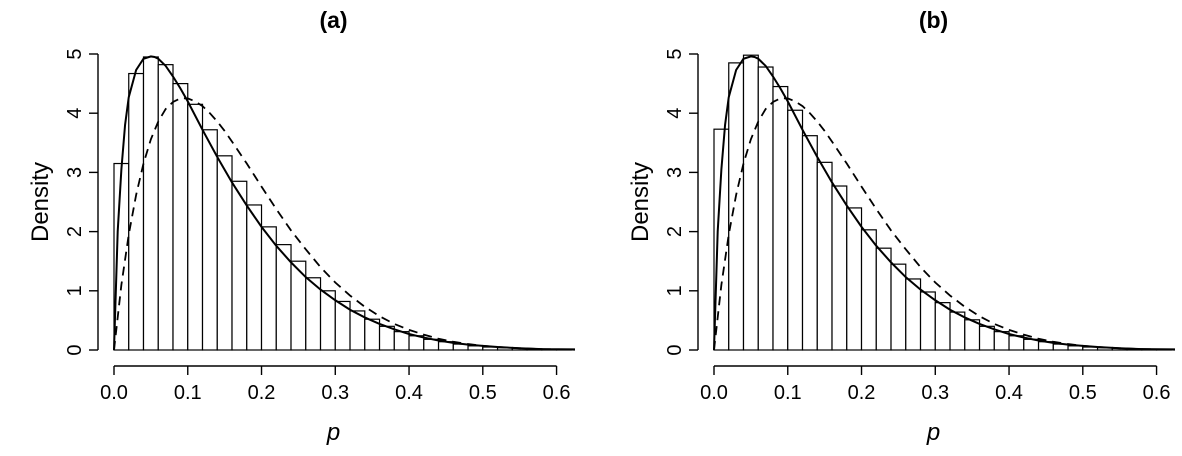 This screenshot has width=1182, height=456. What do you see at coordinates (933, 20) in the screenshot?
I see `panel-title: (b)` at bounding box center [933, 20].